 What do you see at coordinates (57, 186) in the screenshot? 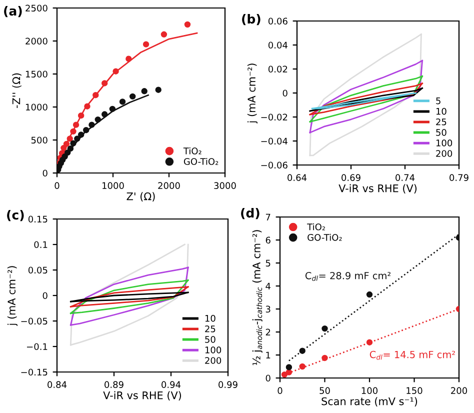
I see `x-tick-label: 0` at bounding box center [57, 186].